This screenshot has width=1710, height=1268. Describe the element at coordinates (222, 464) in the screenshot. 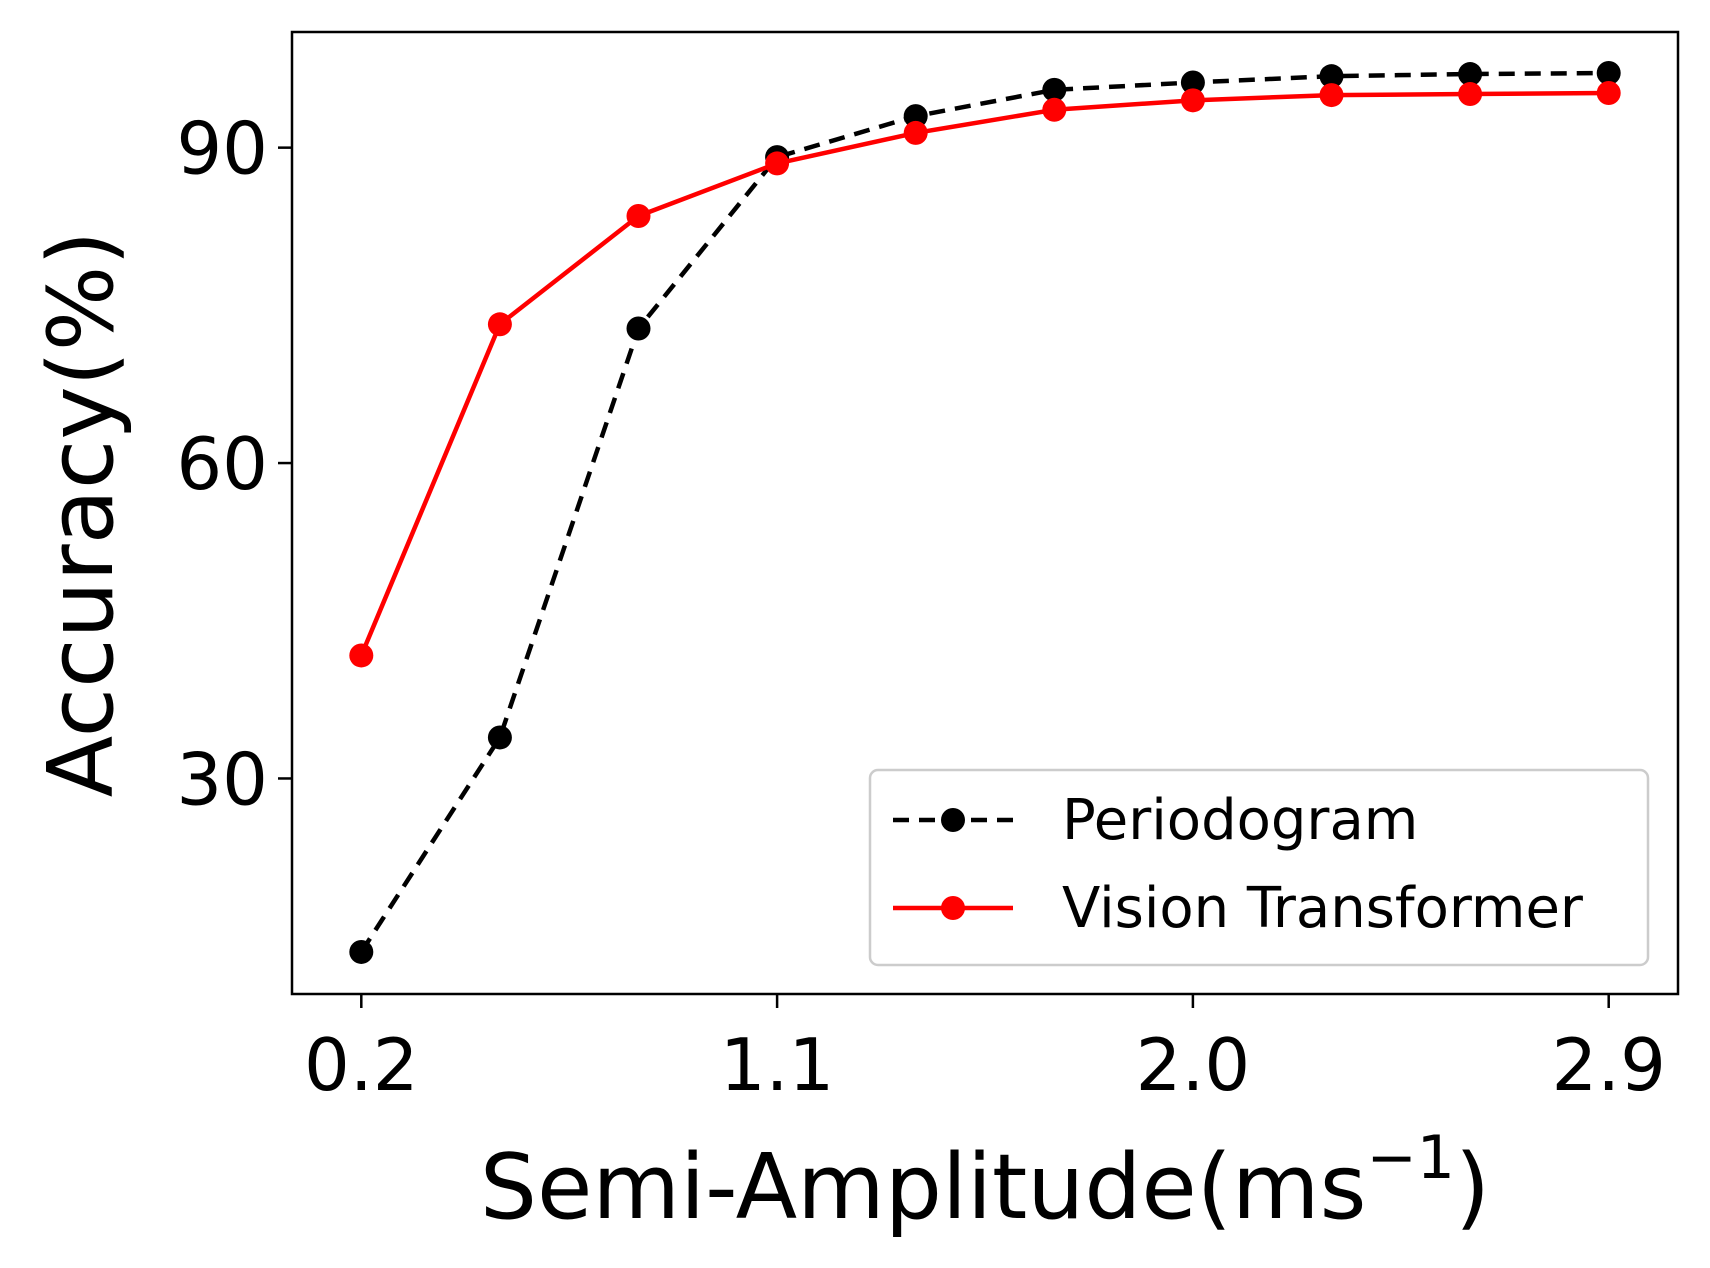

I see `y-tick-label: 60` at that location.